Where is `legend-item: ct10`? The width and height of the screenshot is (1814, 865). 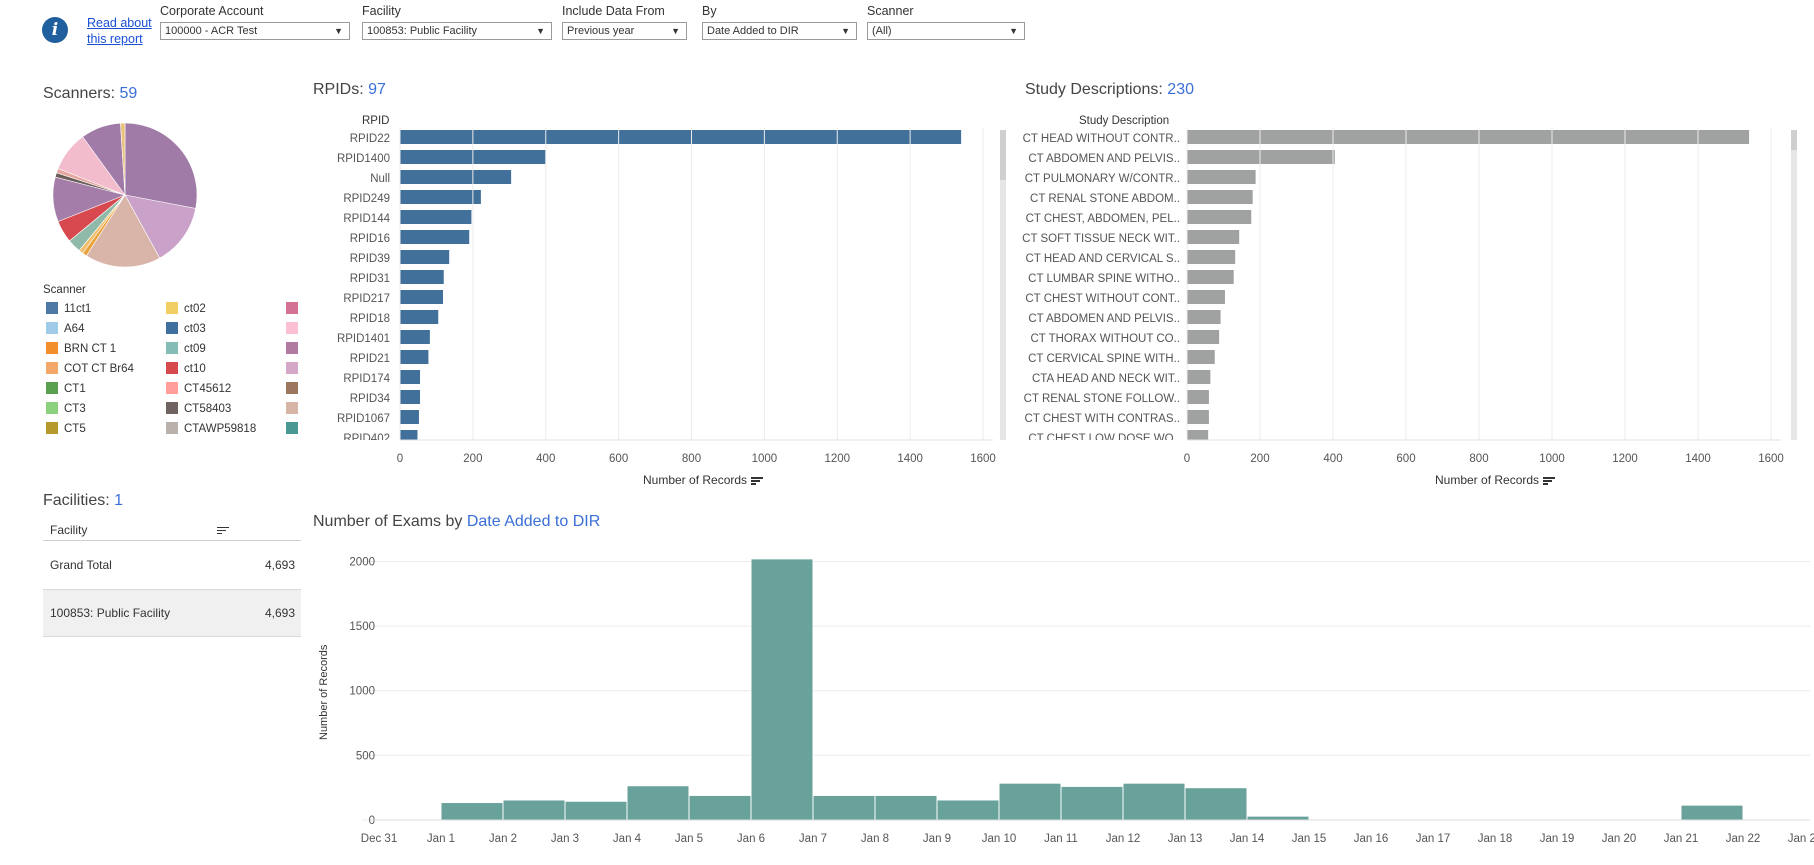
legend-item: ct10 is located at coordinates (186, 369).